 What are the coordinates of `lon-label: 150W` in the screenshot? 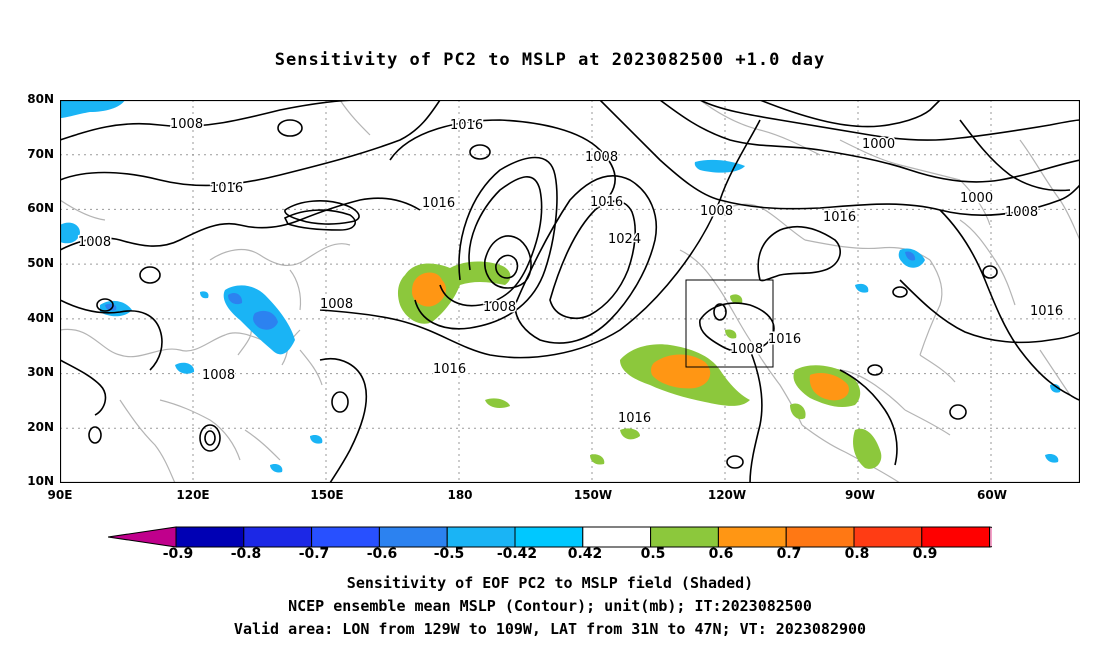 It's located at (593, 495).